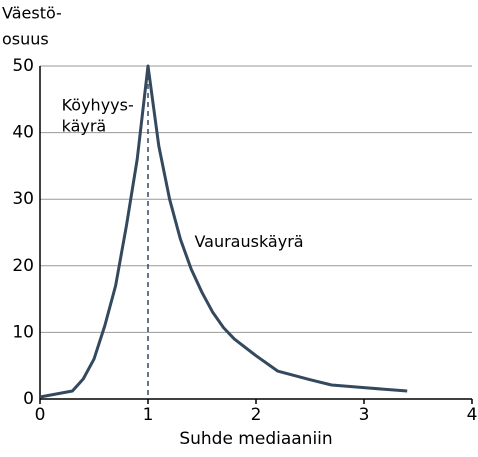  Describe the element at coordinates (472, 415) in the screenshot. I see `x-tick-label: 4` at that location.